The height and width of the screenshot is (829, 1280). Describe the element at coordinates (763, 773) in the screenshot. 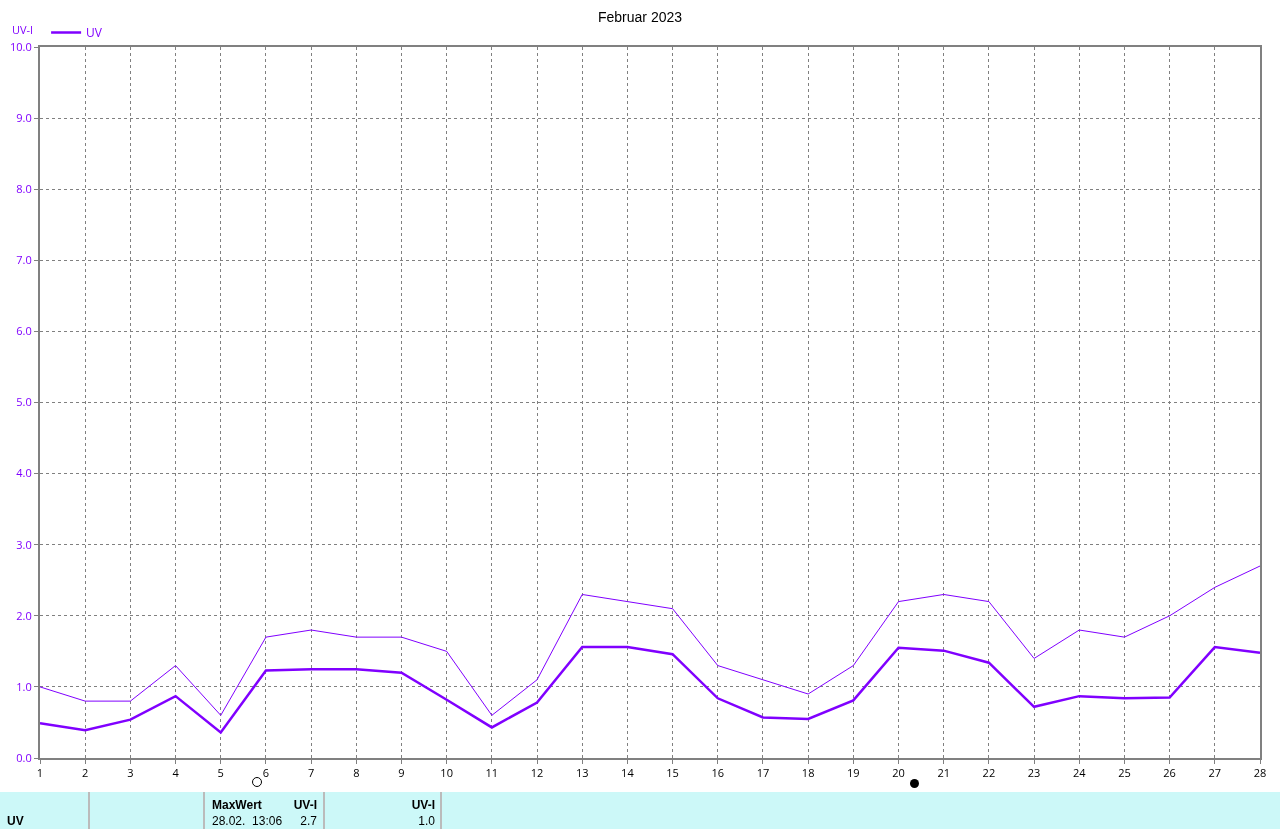

I see `x-tick-label: 17` at that location.